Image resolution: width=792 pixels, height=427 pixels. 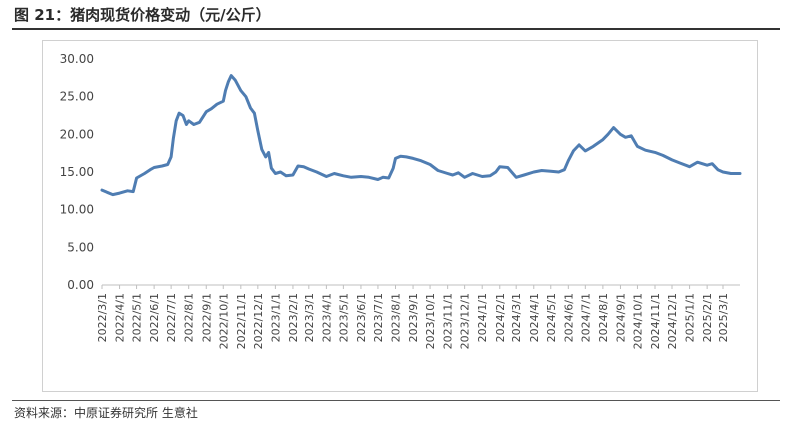 What do you see at coordinates (396, 317) in the screenshot?
I see `x-tick-label: 2023/8/1` at bounding box center [396, 317].